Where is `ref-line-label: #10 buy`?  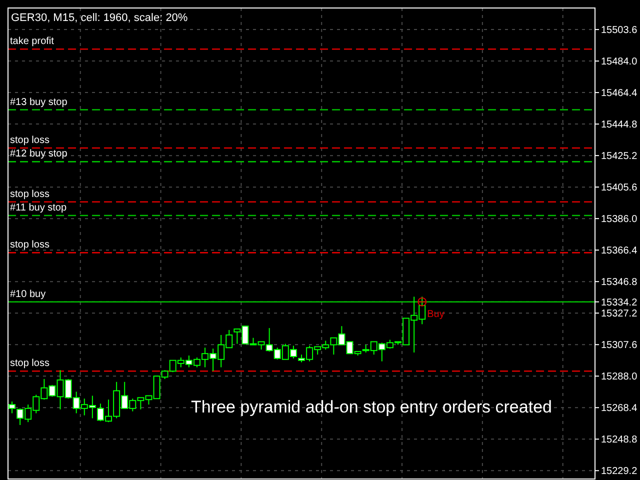 ref-line-label: #10 buy is located at coordinates (28, 294).